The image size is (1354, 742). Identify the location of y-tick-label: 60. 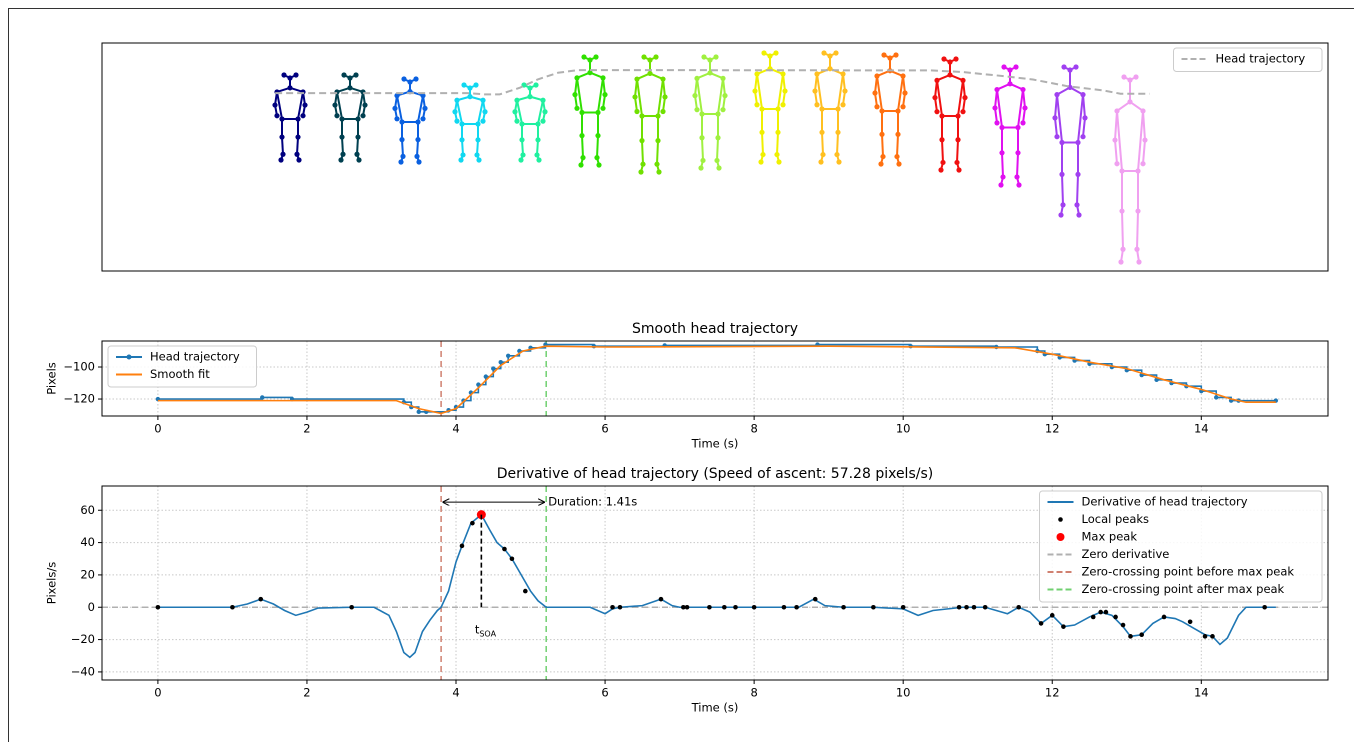
(87, 510).